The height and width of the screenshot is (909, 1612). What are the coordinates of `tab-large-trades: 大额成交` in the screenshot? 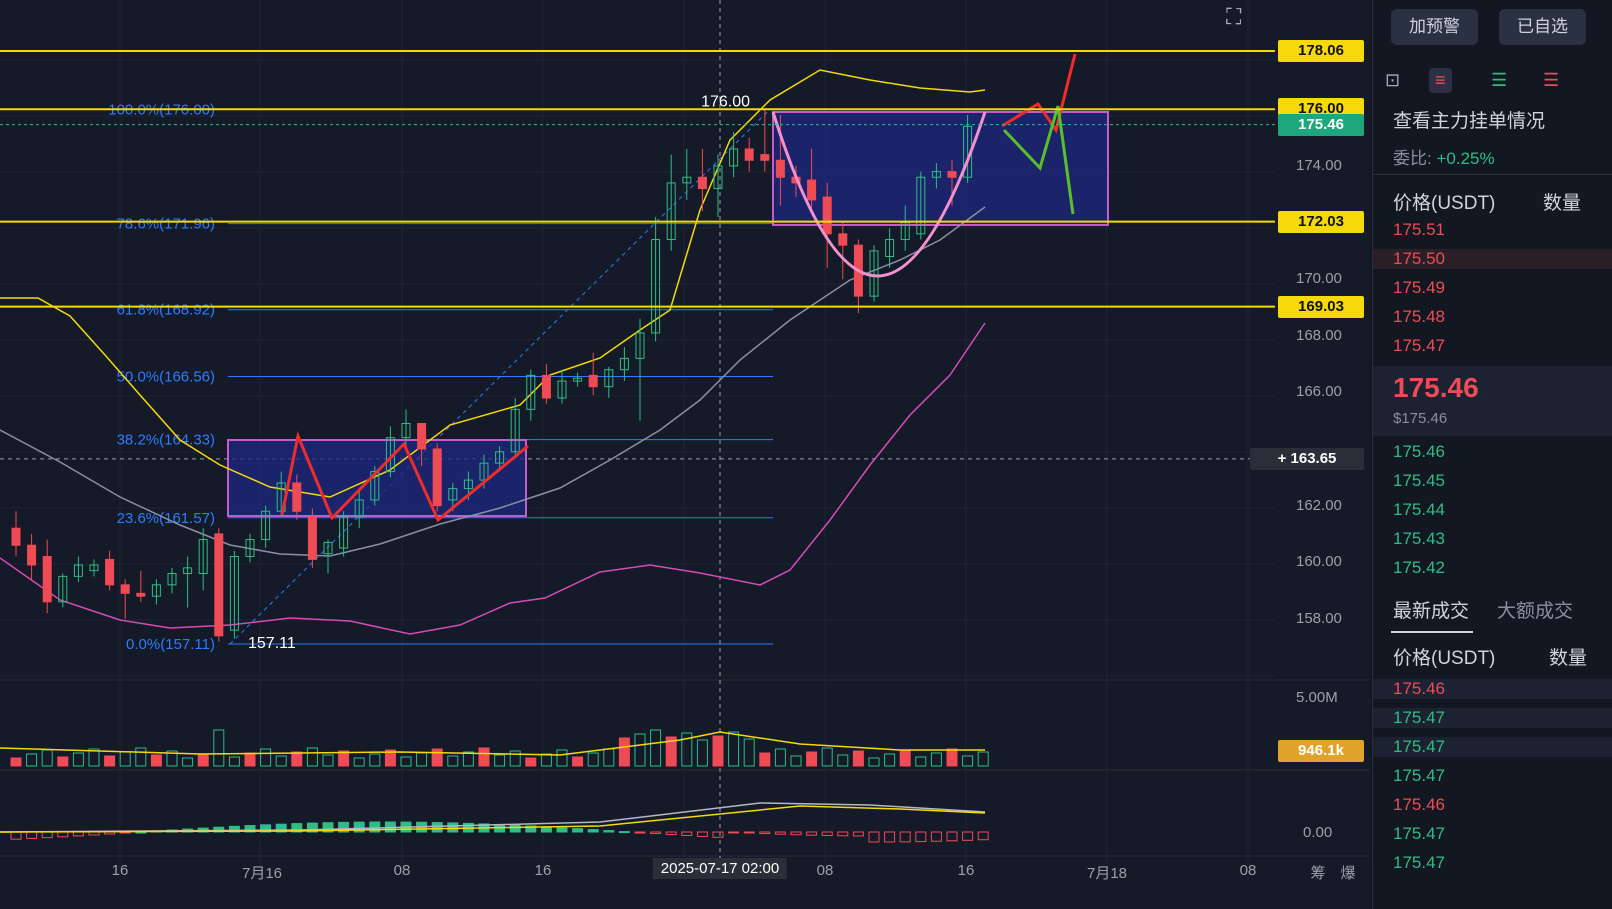 It's located at (1535, 611).